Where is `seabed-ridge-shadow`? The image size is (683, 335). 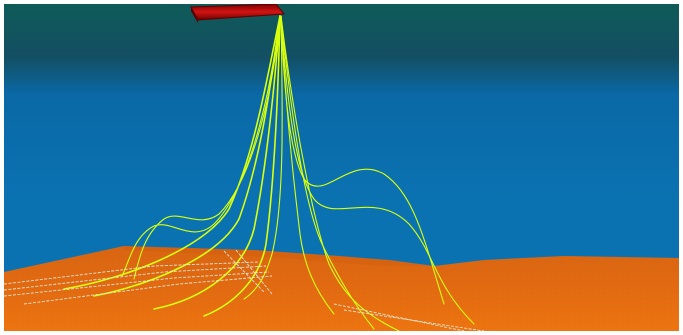 seabed-ridge-shadow is located at coordinates (279, 256).